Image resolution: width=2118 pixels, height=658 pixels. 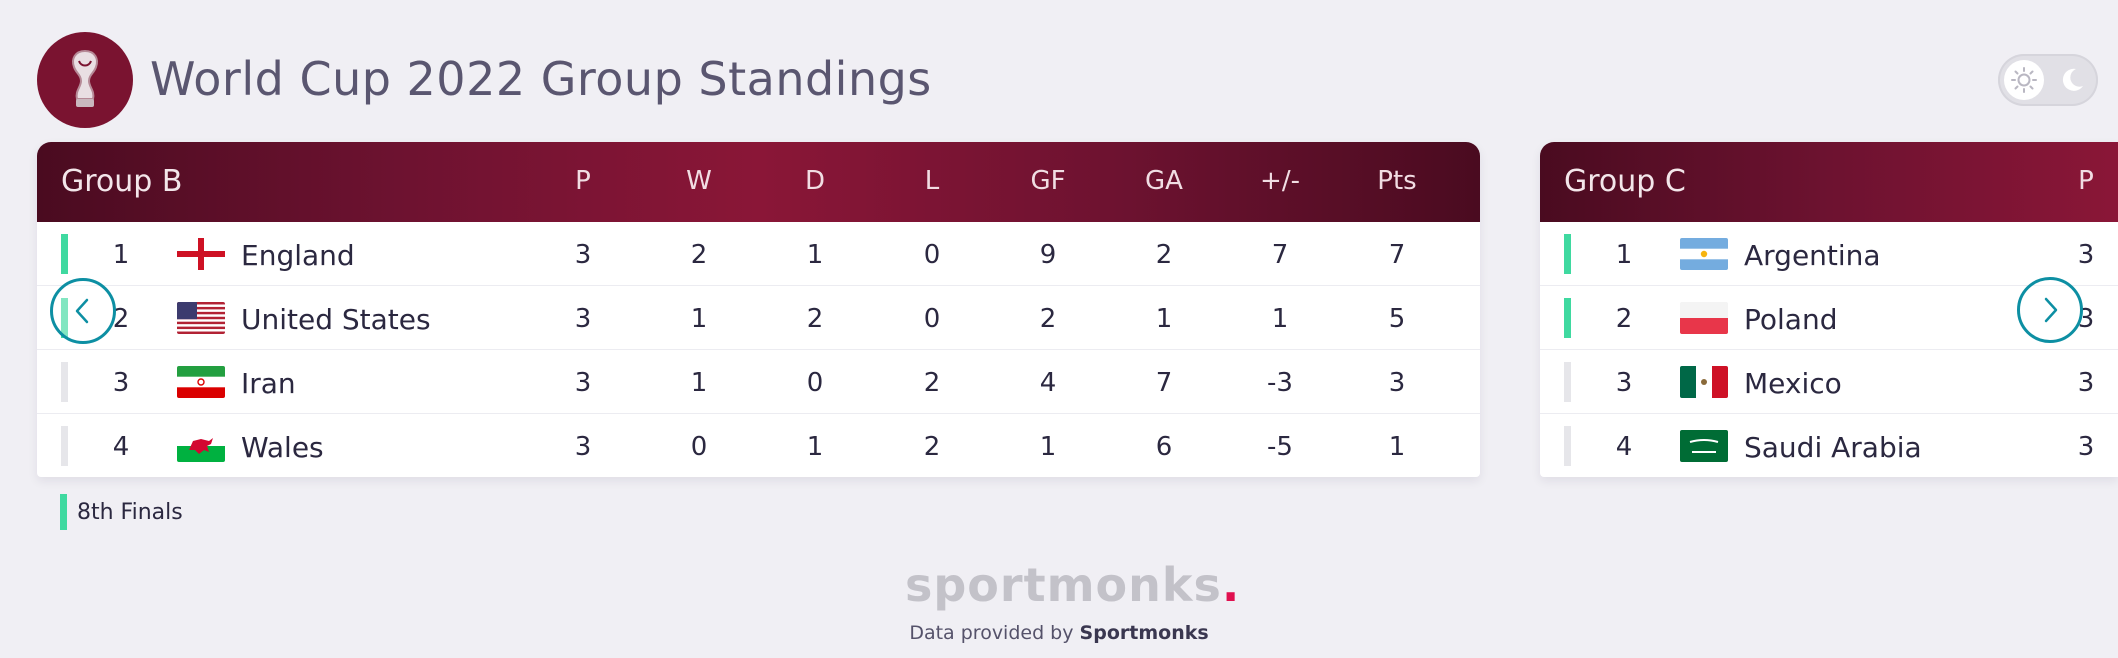 I want to click on chevron-right-icon, so click(x=2051, y=310).